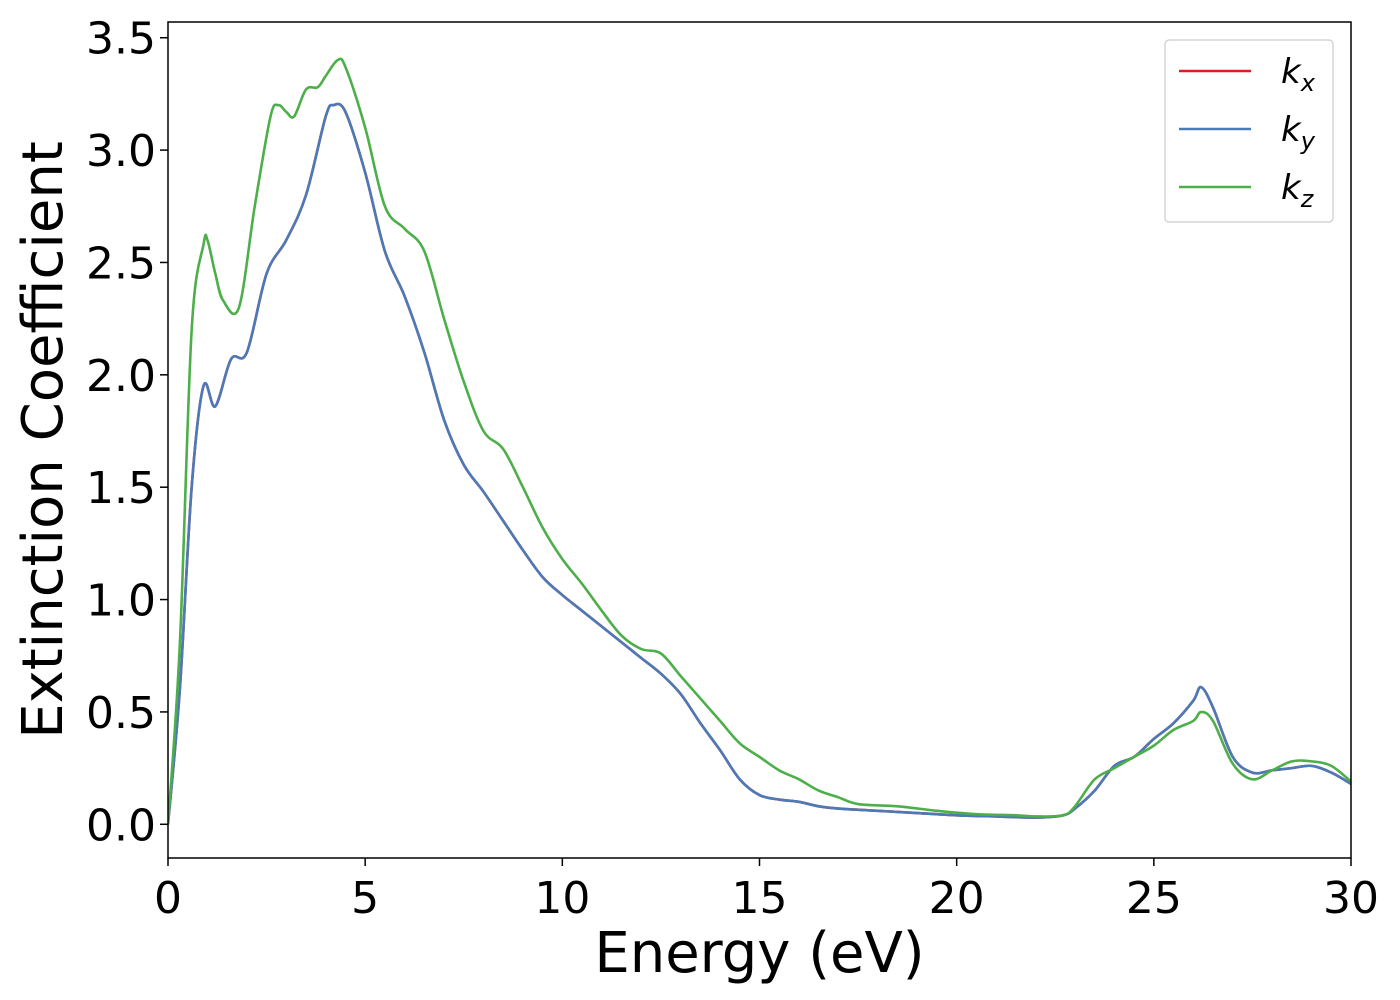 The width and height of the screenshot is (1400, 1000). I want to click on legend-item-ky: ky, so click(1247, 132).